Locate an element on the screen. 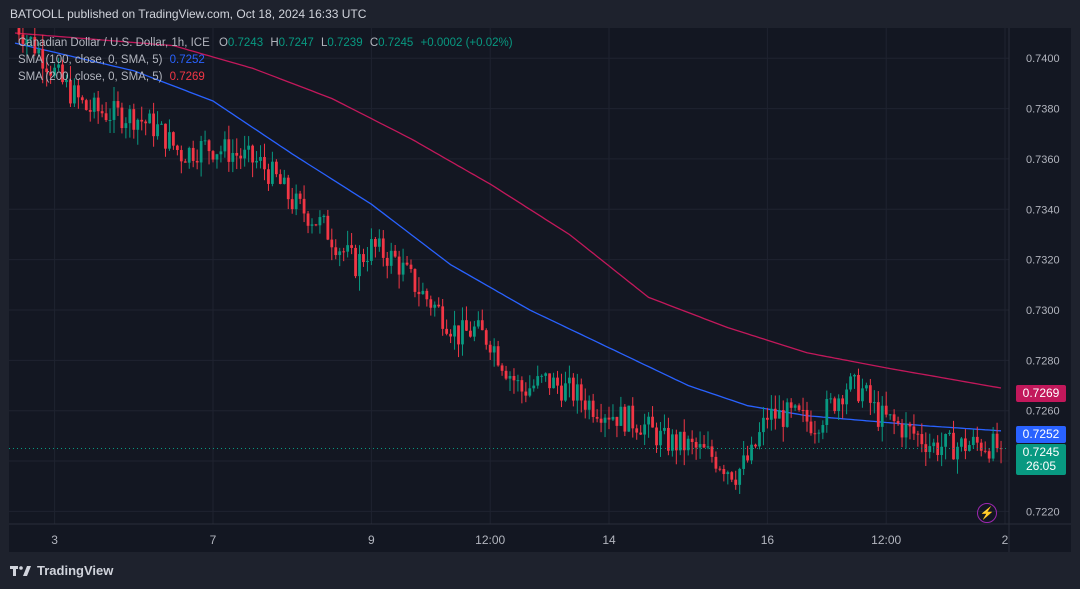 The width and height of the screenshot is (1080, 589). time-axis: 3 7 9 12:00 14 16 12:00 2 is located at coordinates (529, 540).